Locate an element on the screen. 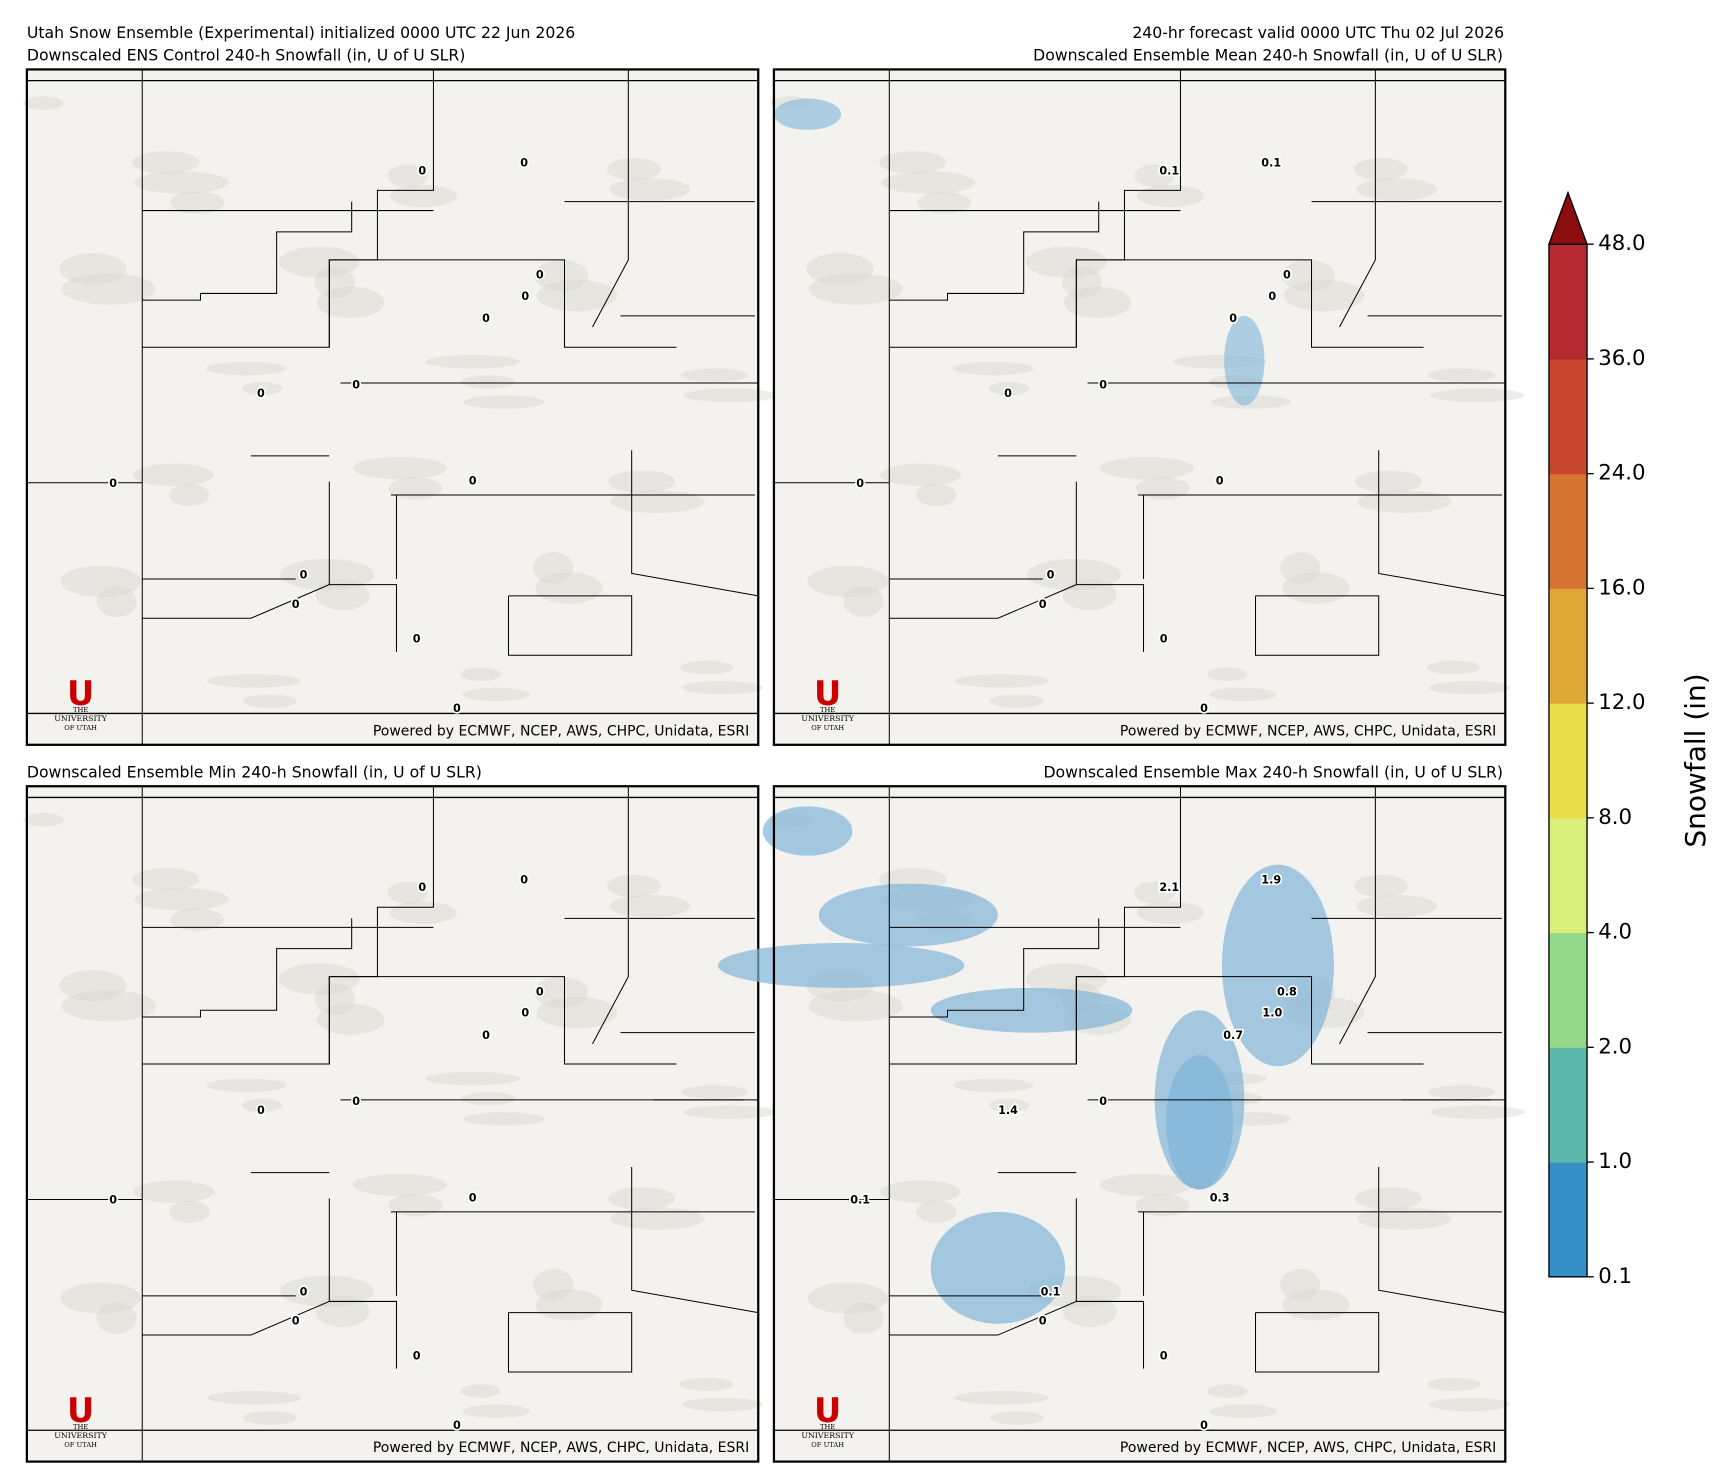  point-label: 2.1 is located at coordinates (1169, 887).